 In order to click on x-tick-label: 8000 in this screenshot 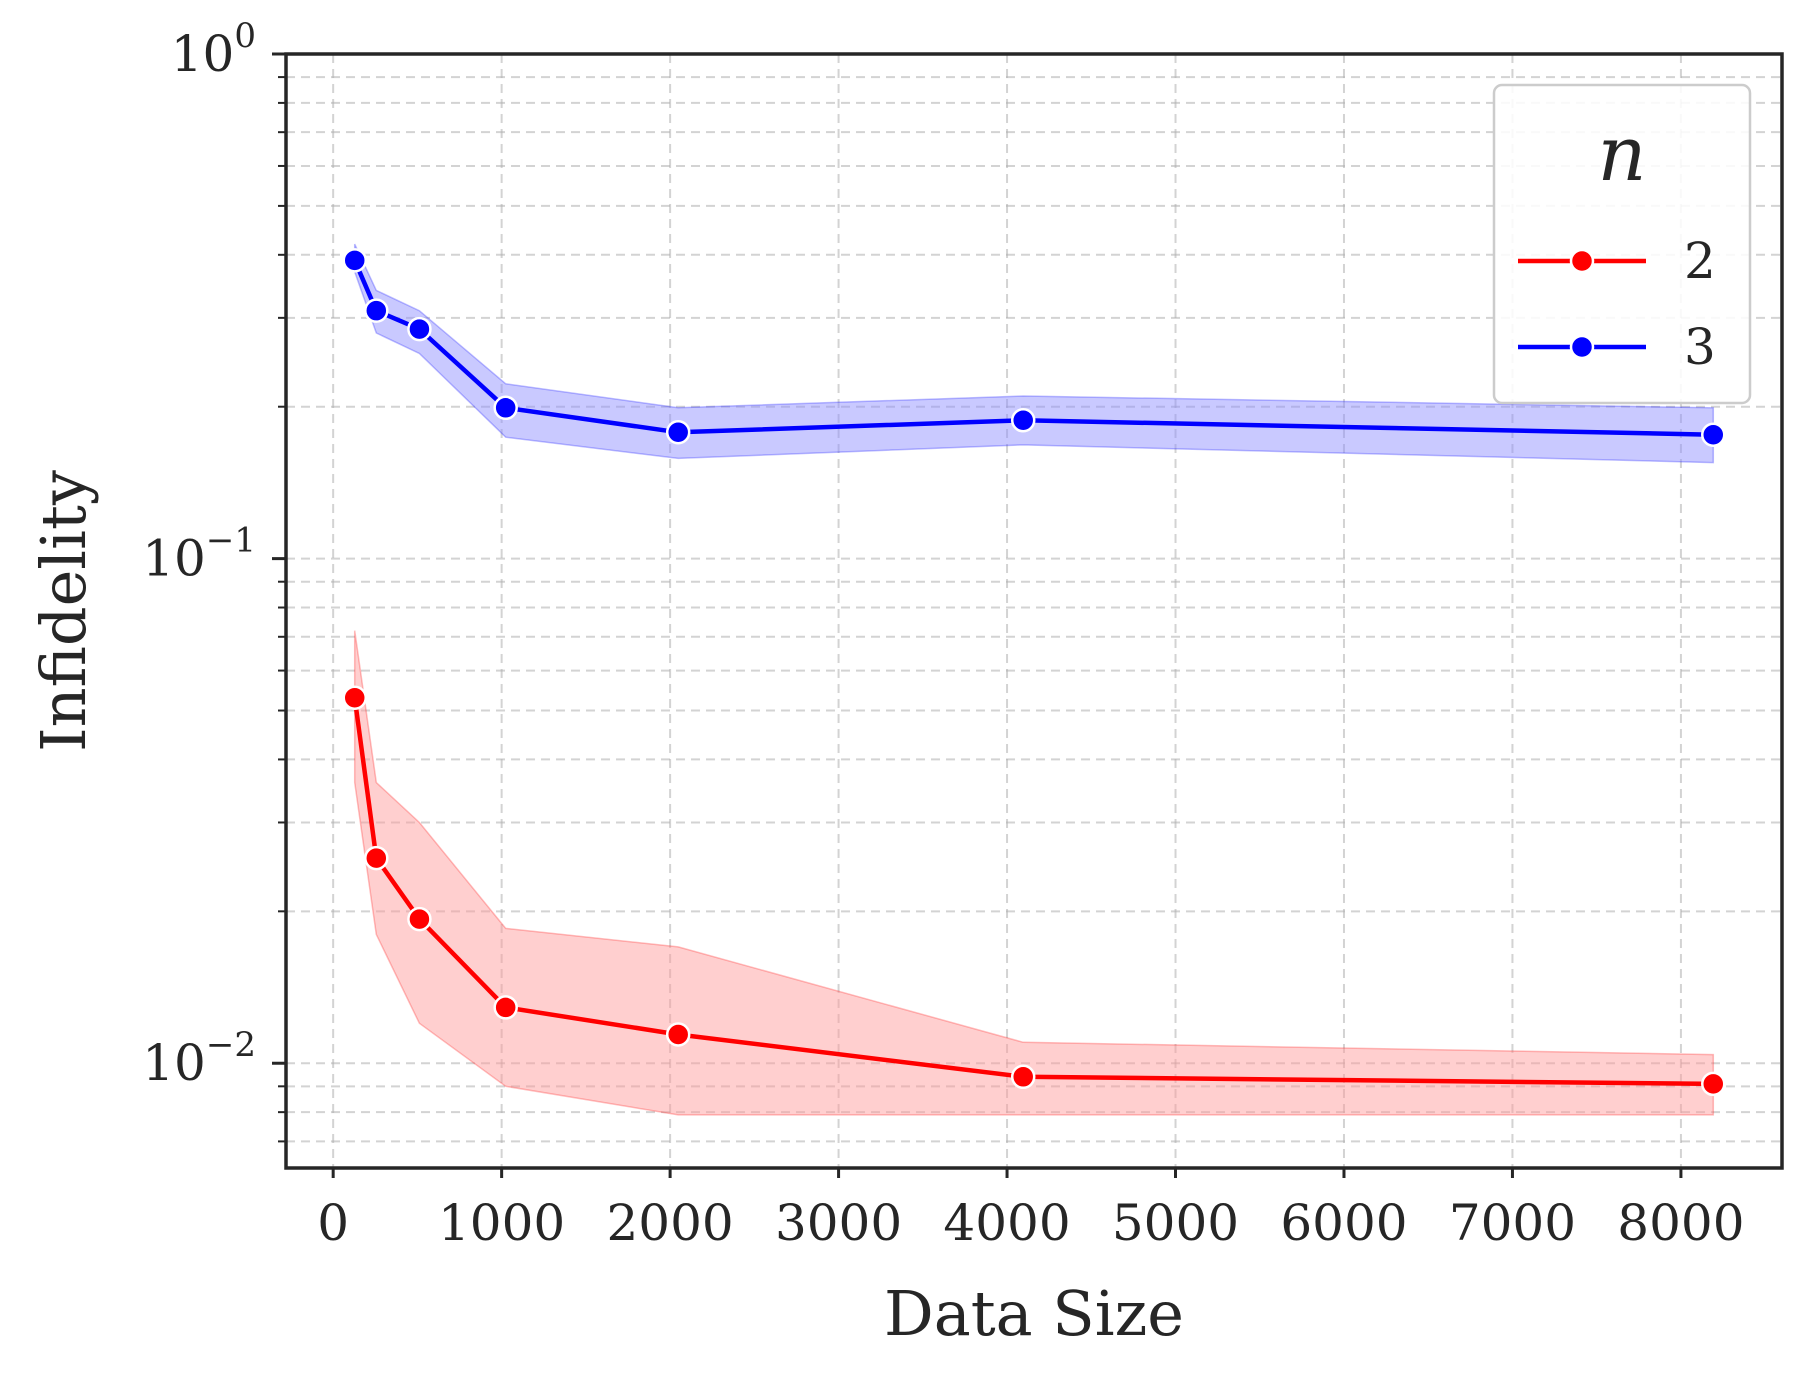, I will do `click(1680, 1223)`.